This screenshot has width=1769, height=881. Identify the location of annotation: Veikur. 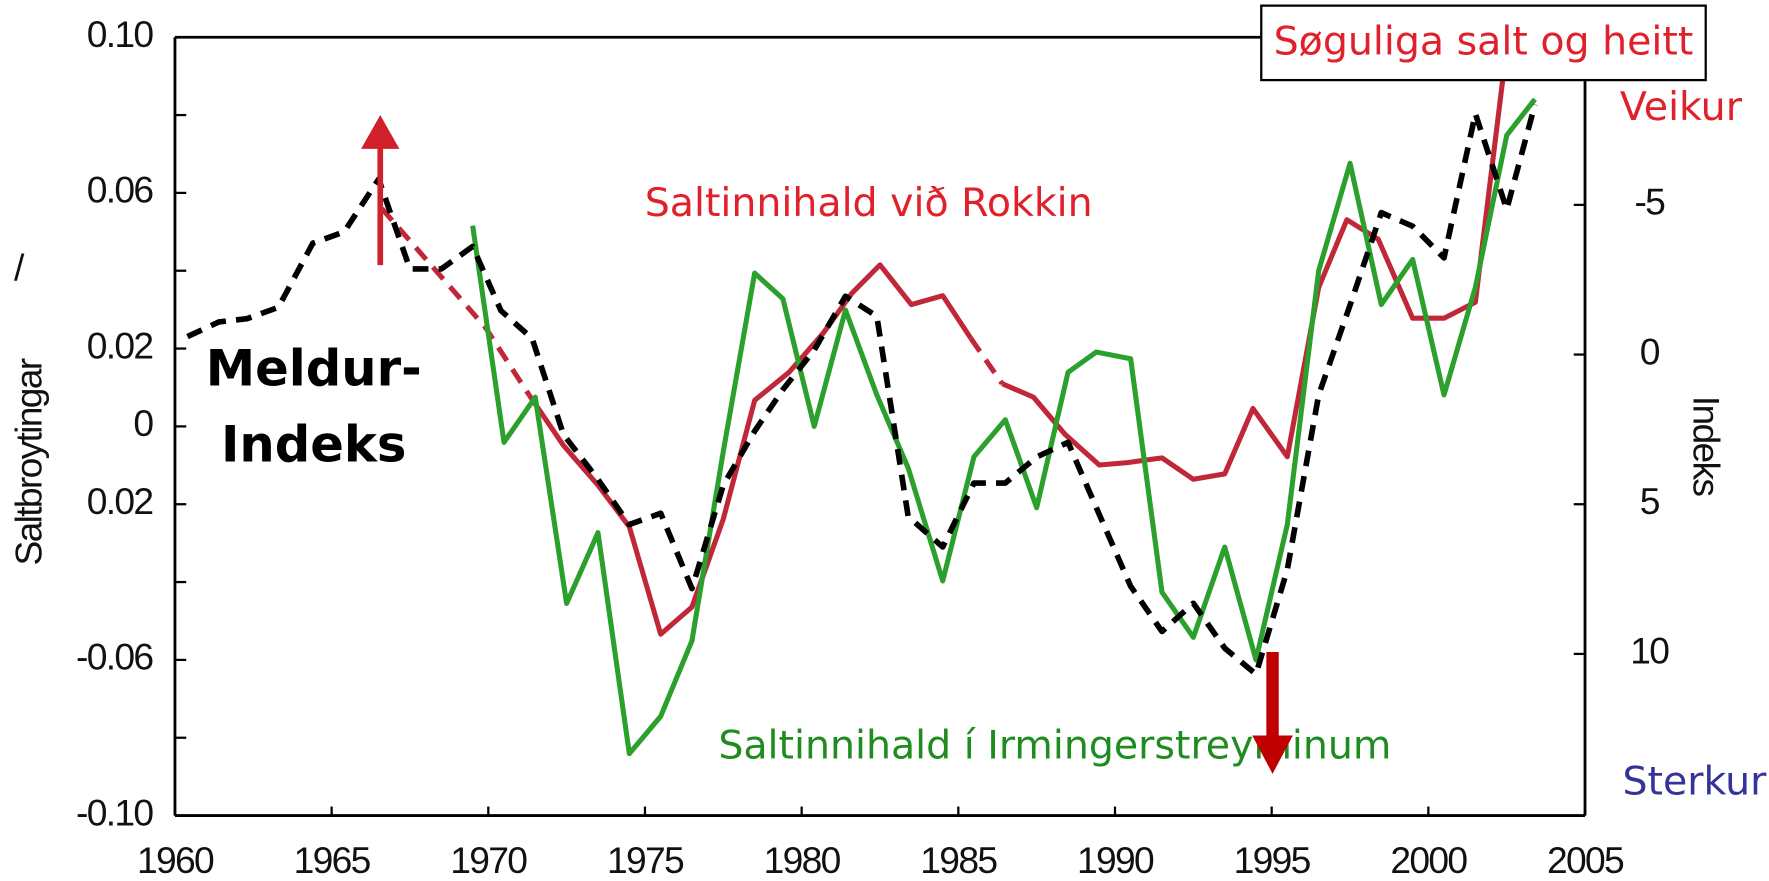
(1681, 107).